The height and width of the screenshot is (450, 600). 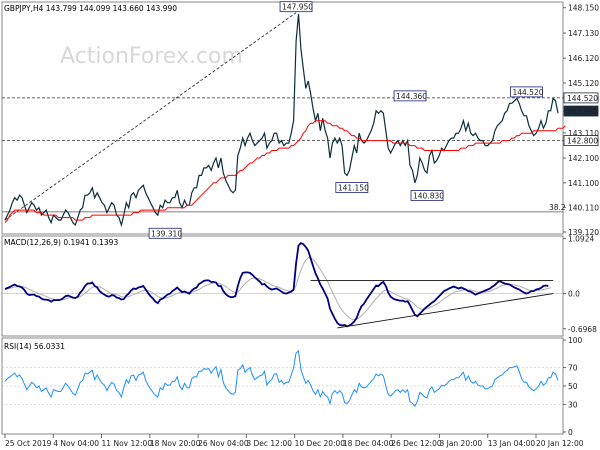 I want to click on x-tick-label: 26 Dec 12:00, so click(x=416, y=443).